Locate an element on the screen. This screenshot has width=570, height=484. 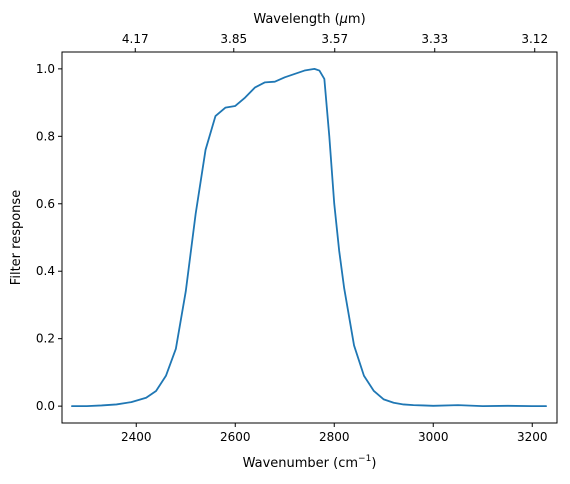
x-axis-label: Wavenumber (cm−1) is located at coordinates (310, 462).